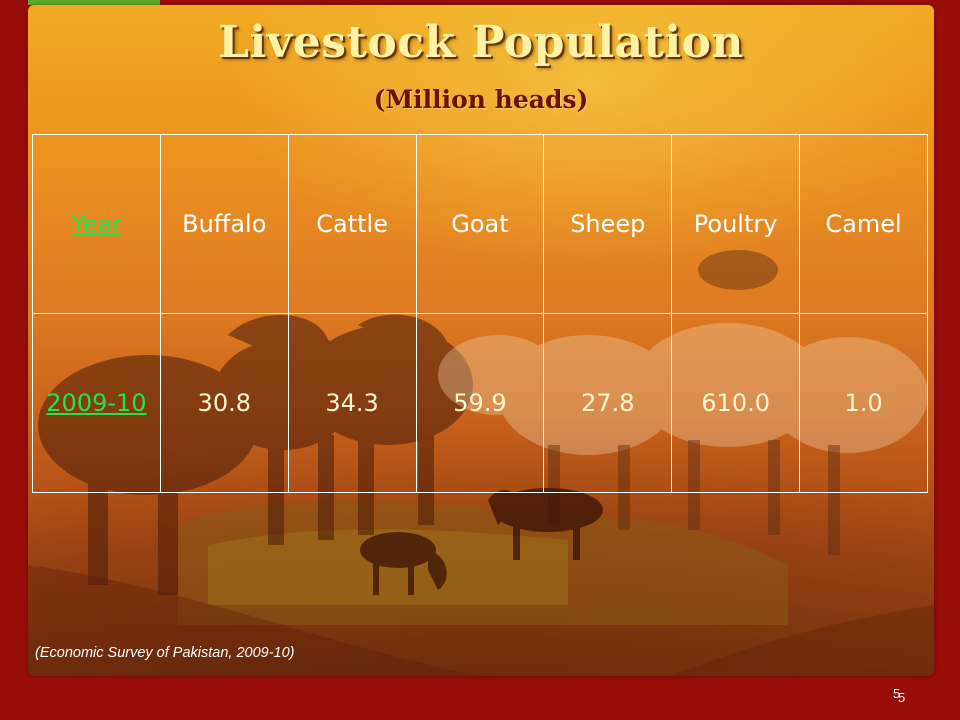 Image resolution: width=960 pixels, height=720 pixels. What do you see at coordinates (863, 224) in the screenshot?
I see `header-camel: Camel` at bounding box center [863, 224].